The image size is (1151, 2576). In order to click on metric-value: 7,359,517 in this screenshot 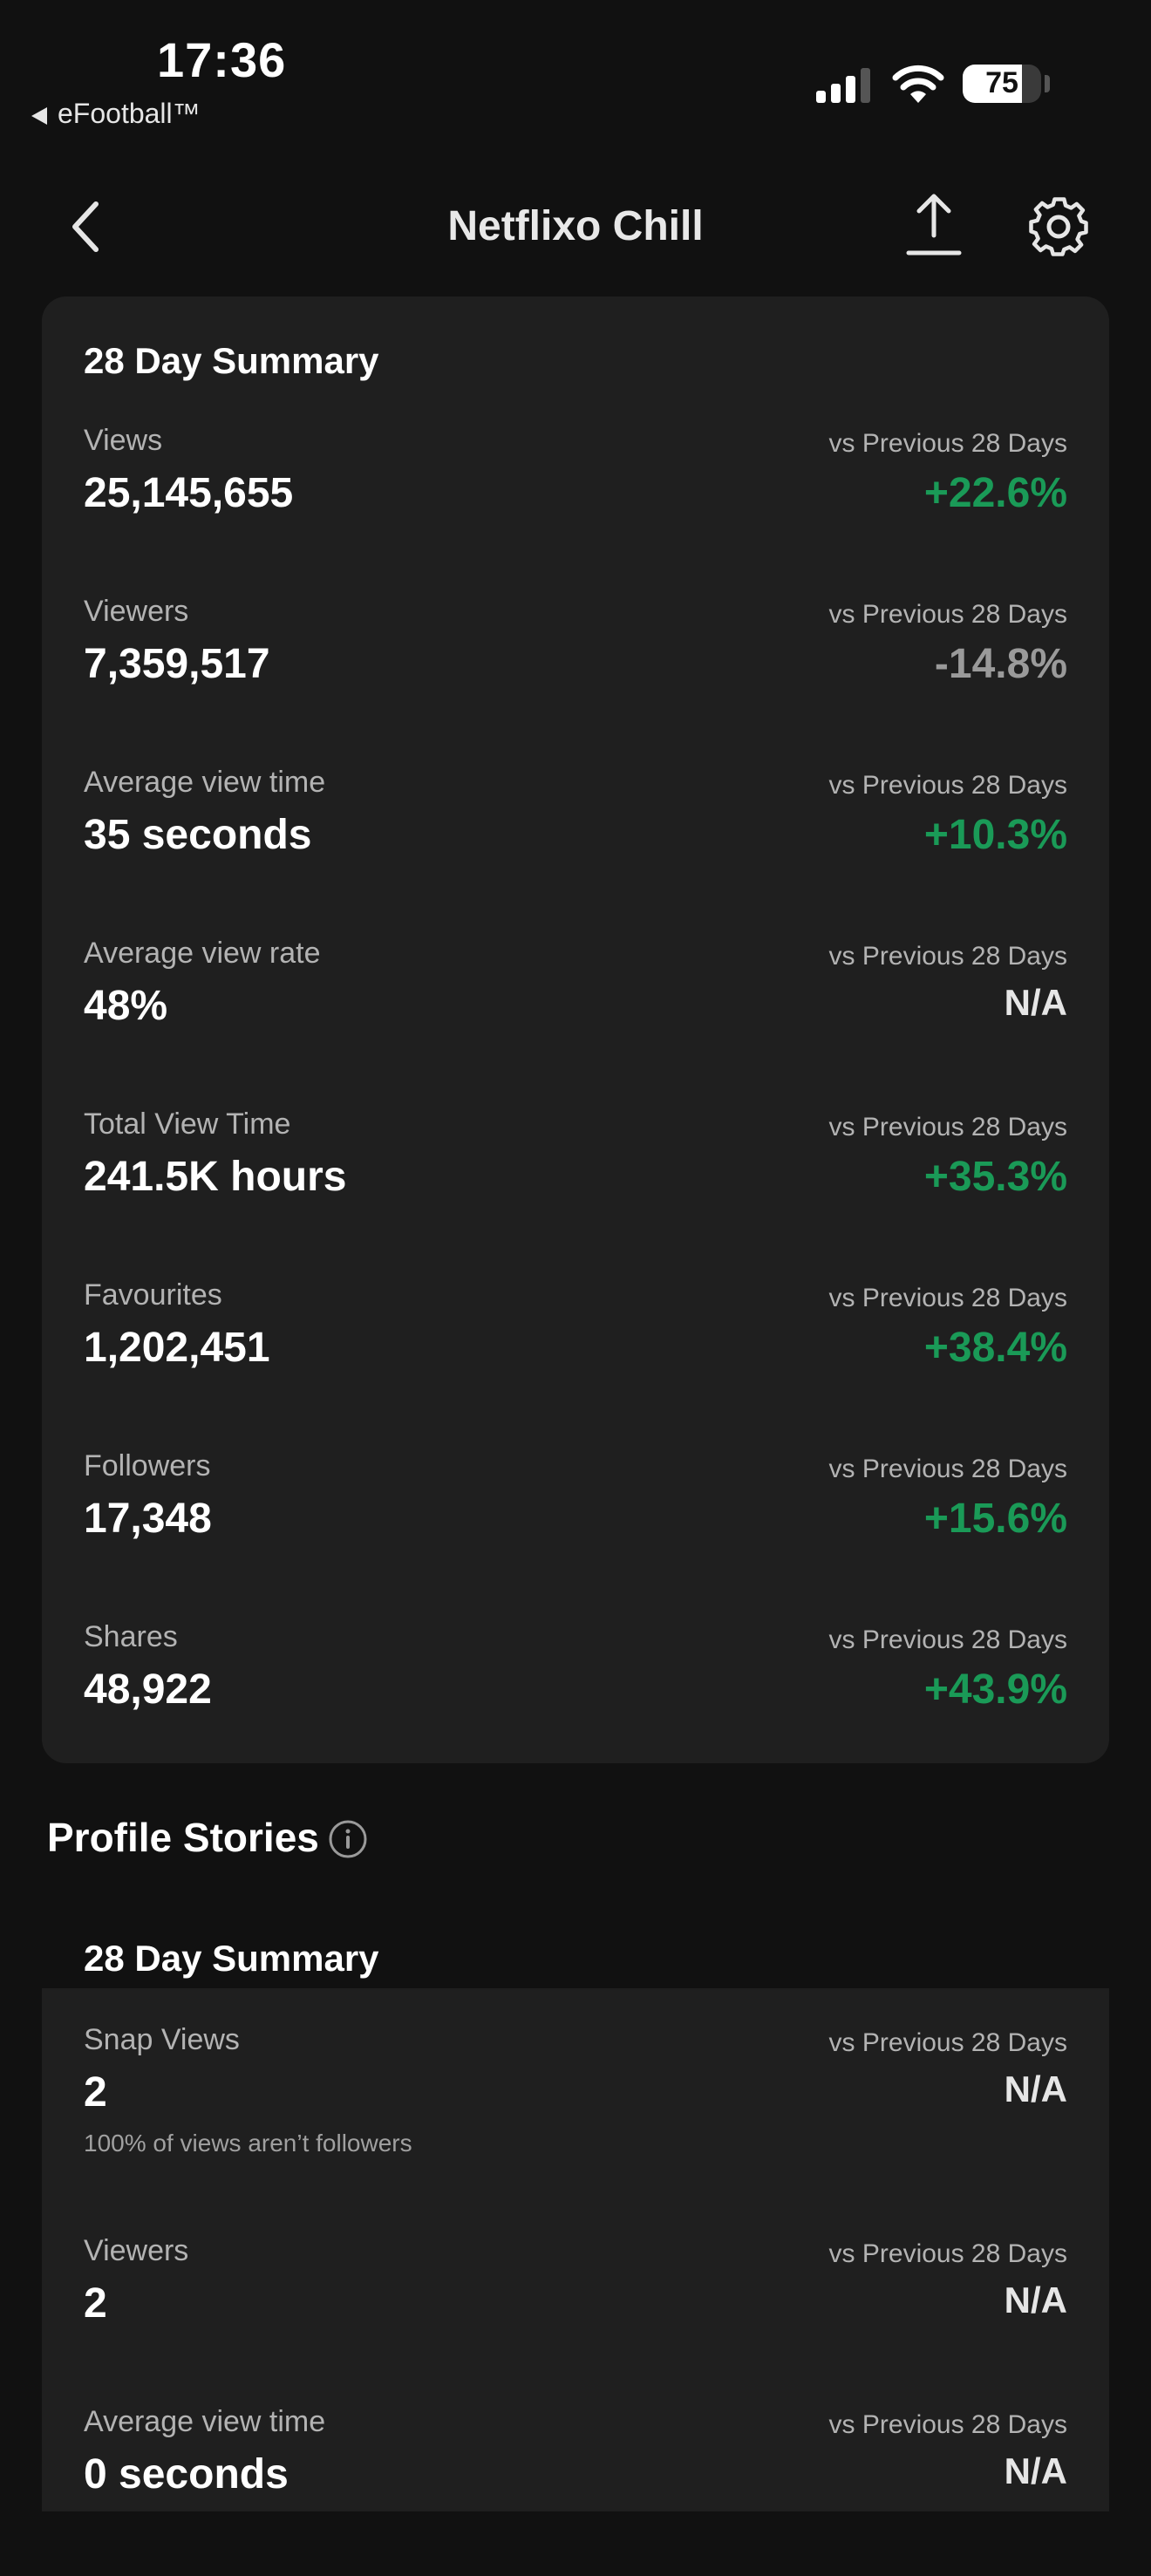, I will do `click(177, 664)`.